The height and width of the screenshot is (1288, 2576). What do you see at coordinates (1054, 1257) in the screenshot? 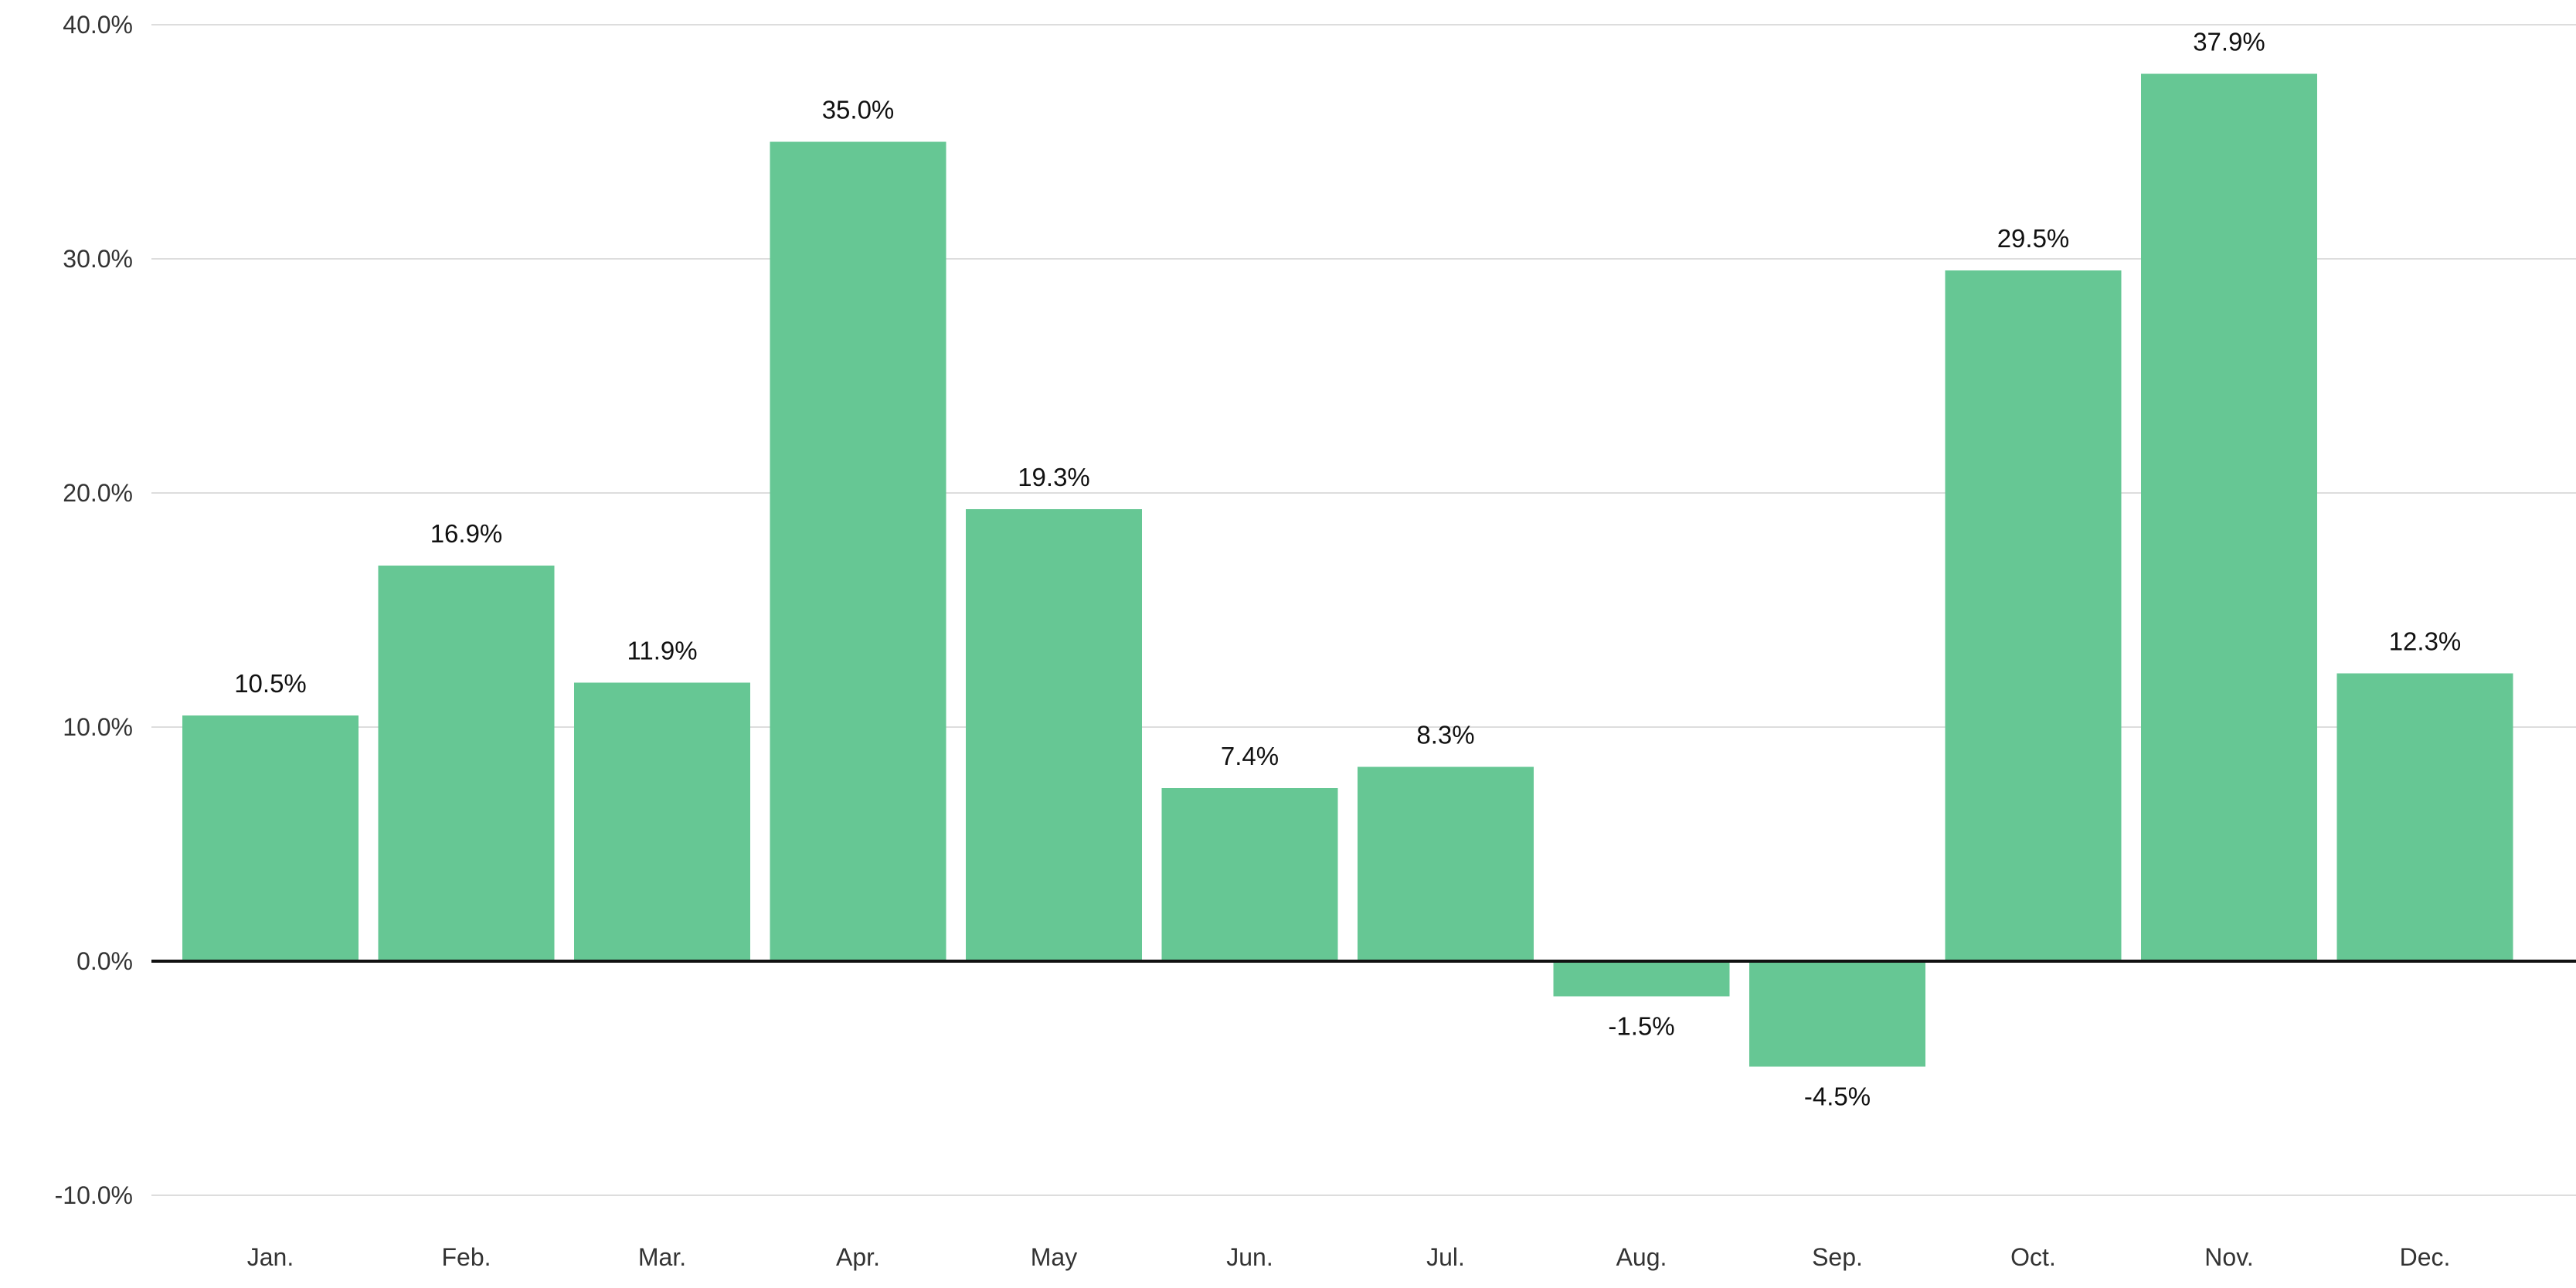
I see `x-tick-label: May` at bounding box center [1054, 1257].